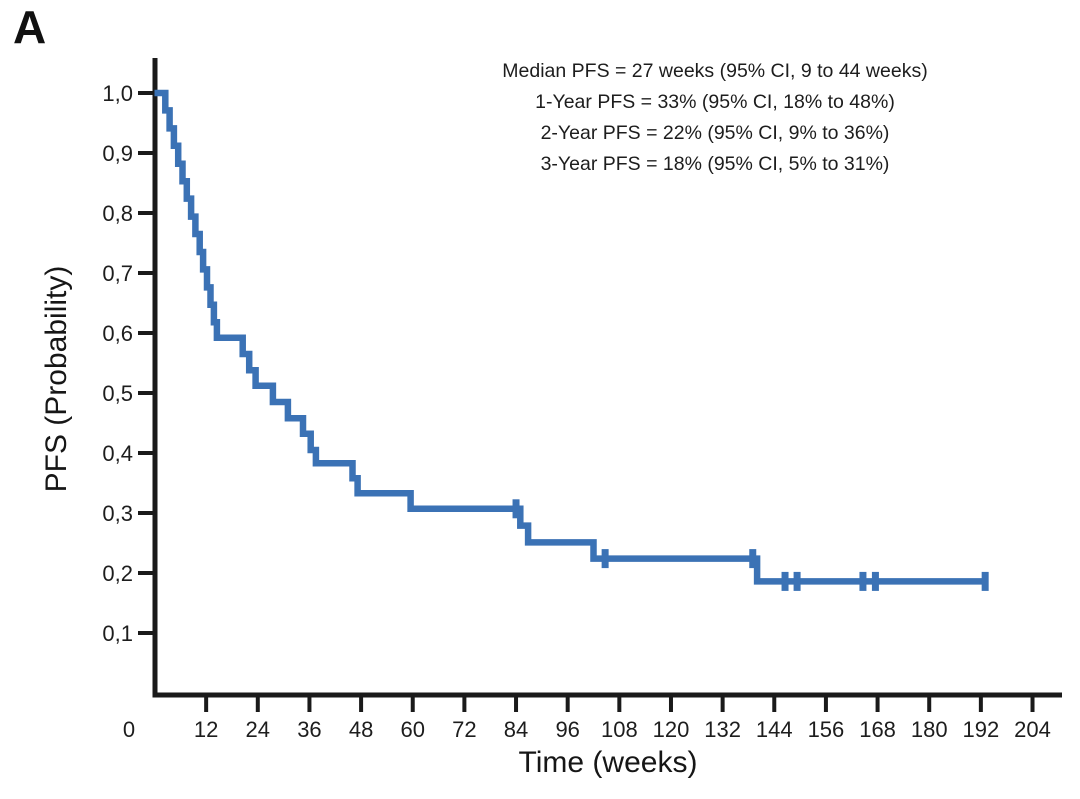  What do you see at coordinates (206, 729) in the screenshot?
I see `x-tick-label: 12` at bounding box center [206, 729].